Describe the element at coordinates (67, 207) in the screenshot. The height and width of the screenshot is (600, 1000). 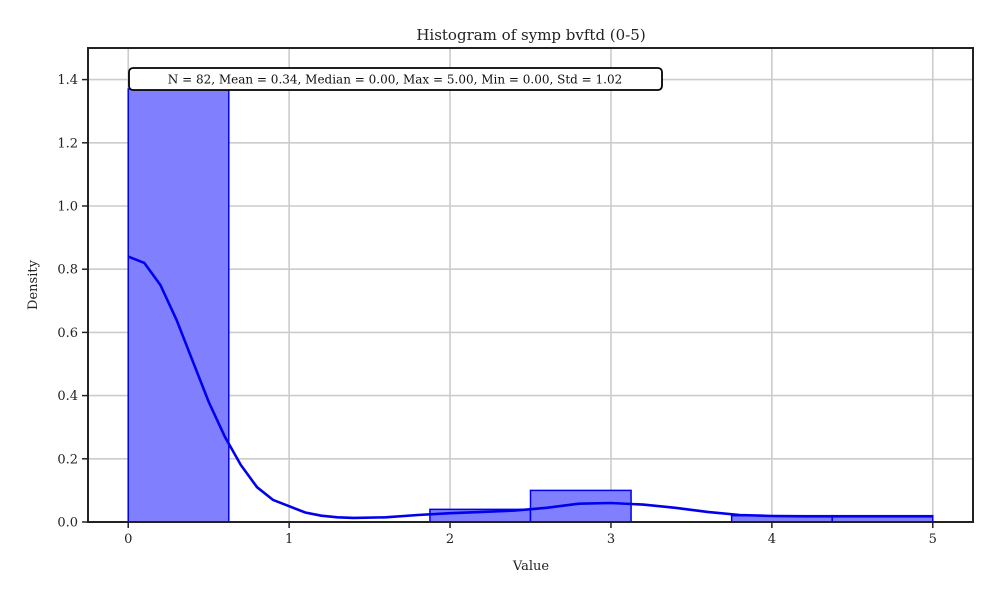
I see `y-tick-label-5: 1.0` at that location.